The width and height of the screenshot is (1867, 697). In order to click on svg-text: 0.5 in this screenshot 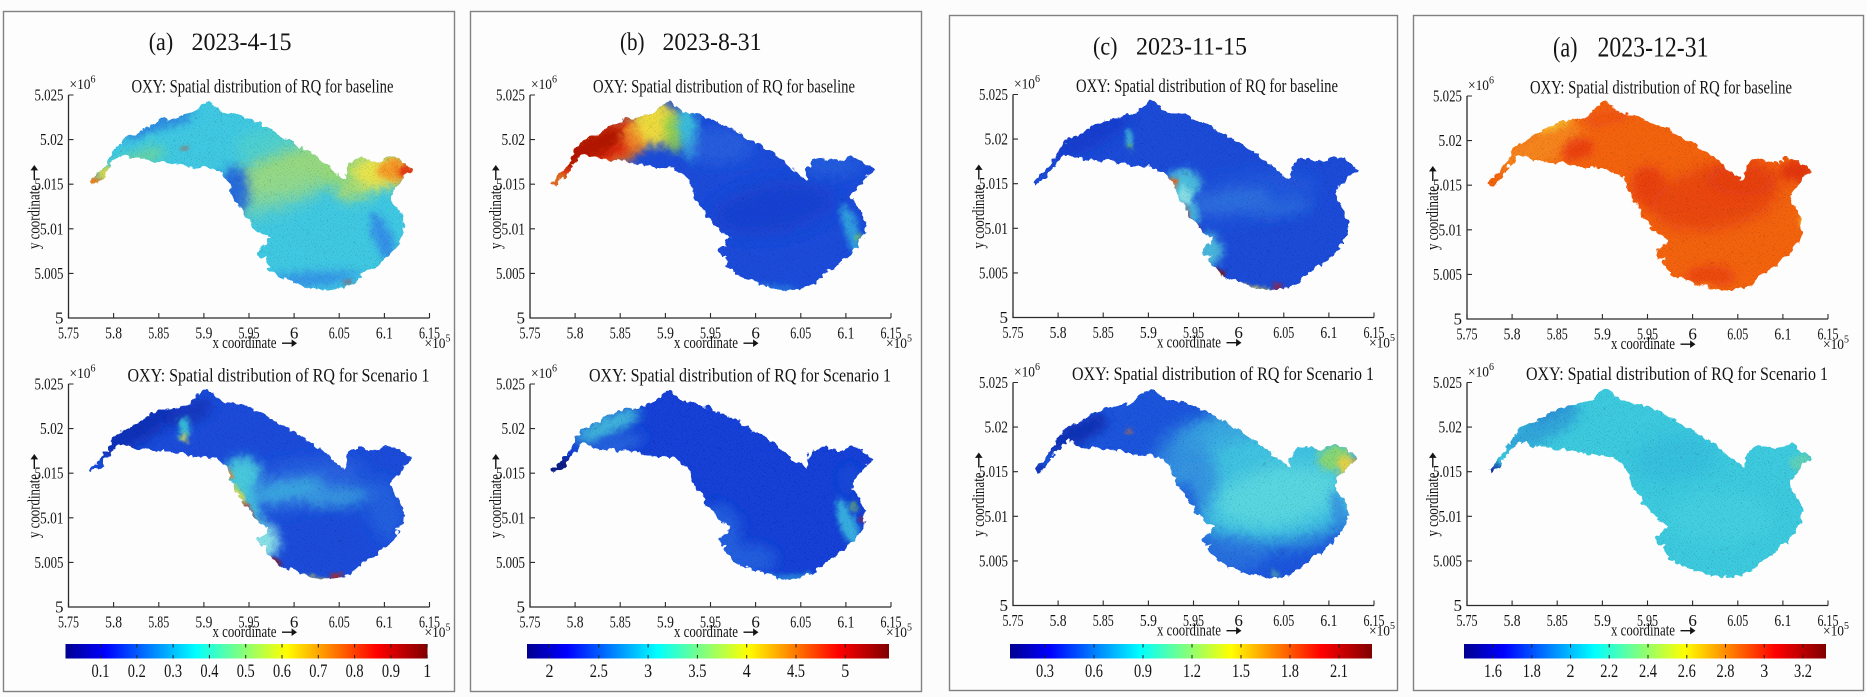, I will do `click(246, 672)`.